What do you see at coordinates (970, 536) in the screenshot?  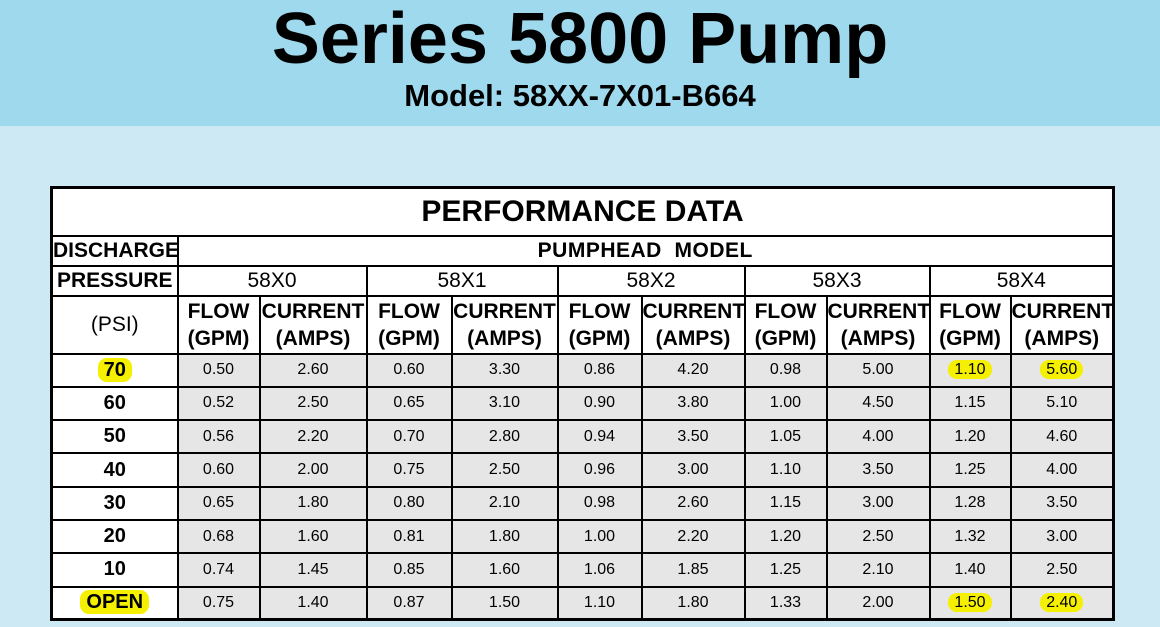 I see `cell-value: 1.32` at bounding box center [970, 536].